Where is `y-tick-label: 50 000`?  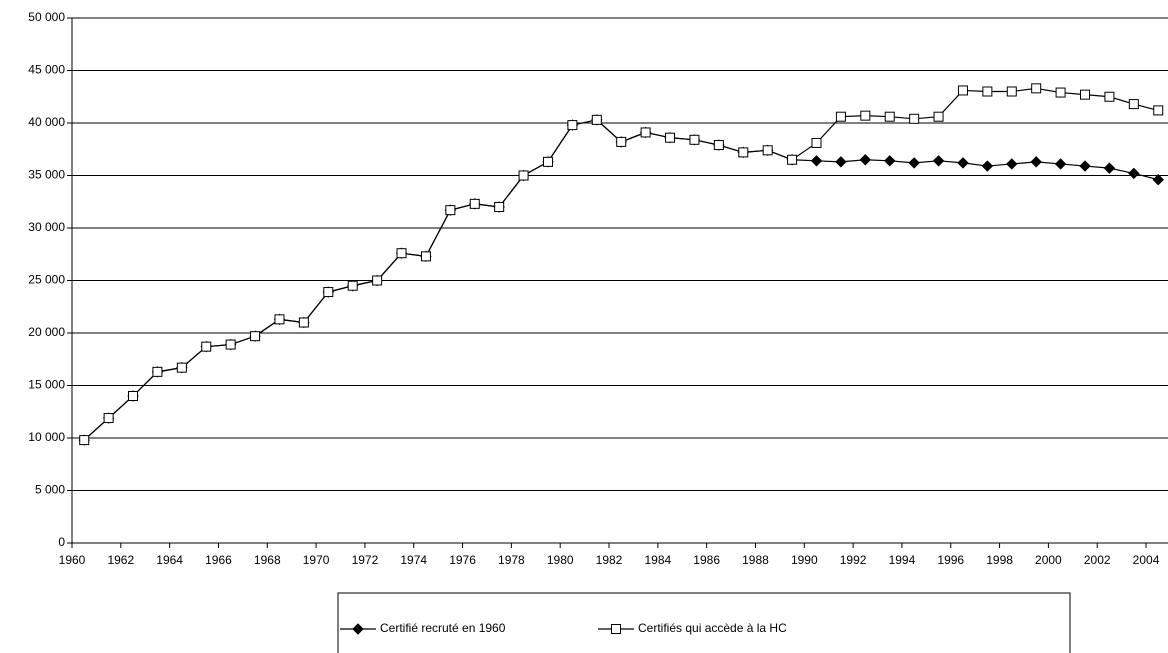 y-tick-label: 50 000 is located at coordinates (46, 17).